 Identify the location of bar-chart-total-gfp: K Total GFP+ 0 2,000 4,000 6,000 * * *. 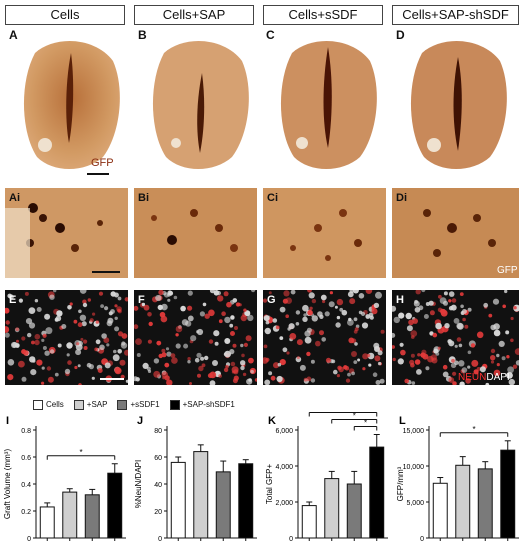
(326, 477).